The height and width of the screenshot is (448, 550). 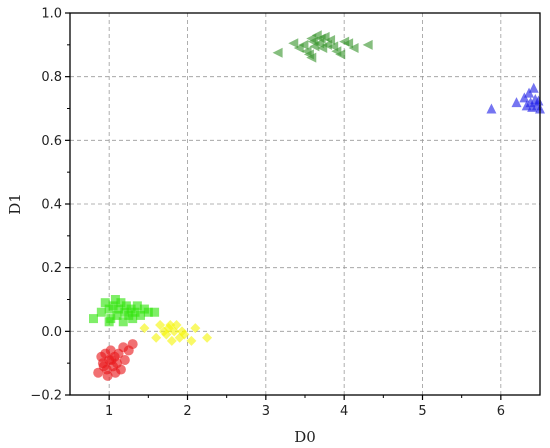 What do you see at coordinates (15, 204) in the screenshot?
I see `y-axis-label: D1` at bounding box center [15, 204].